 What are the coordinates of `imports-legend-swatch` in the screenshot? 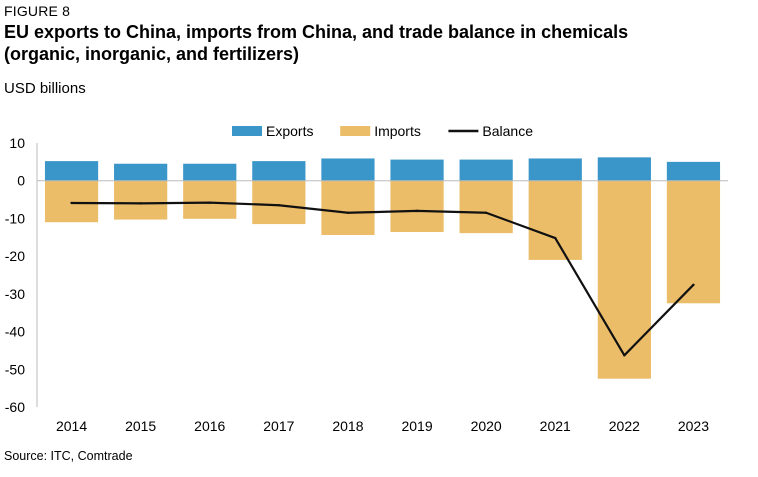 It's located at (355, 131).